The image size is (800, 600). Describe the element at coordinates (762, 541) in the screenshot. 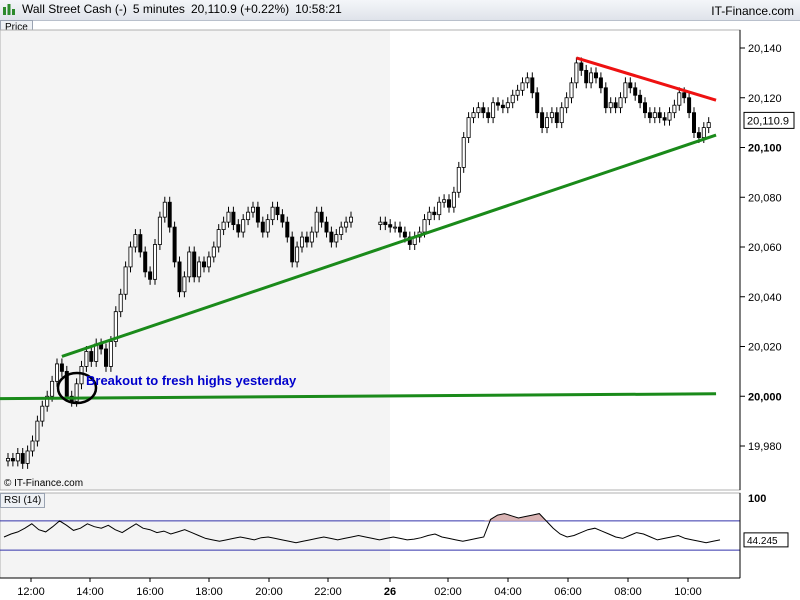

I see `rsi-last-value-label: 44.245` at that location.